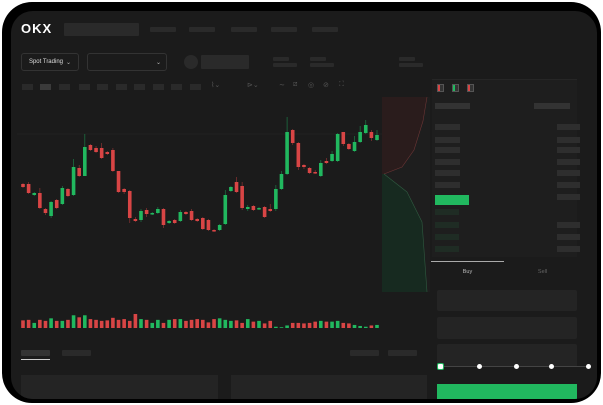  What do you see at coordinates (101, 29) in the screenshot?
I see `search-bar` at bounding box center [101, 29].